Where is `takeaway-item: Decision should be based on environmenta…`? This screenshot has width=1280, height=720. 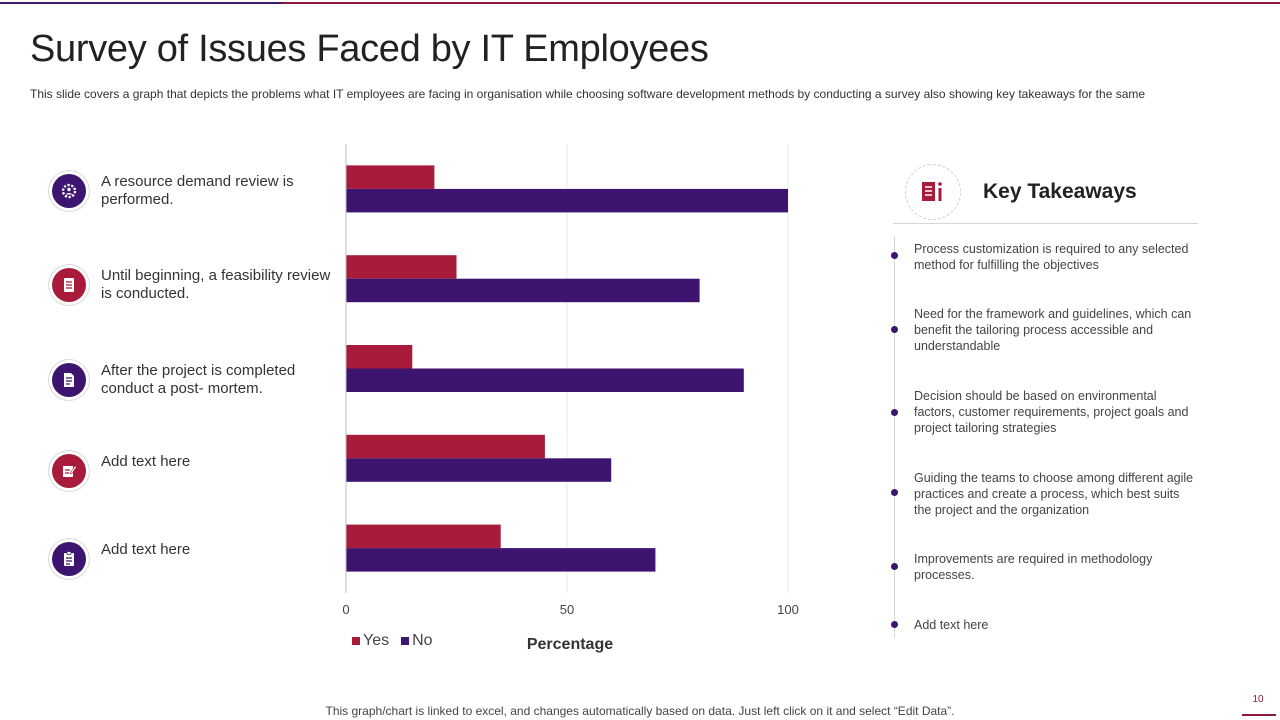 takeaway-item: Decision should be based on environmenta… is located at coordinates (1051, 412).